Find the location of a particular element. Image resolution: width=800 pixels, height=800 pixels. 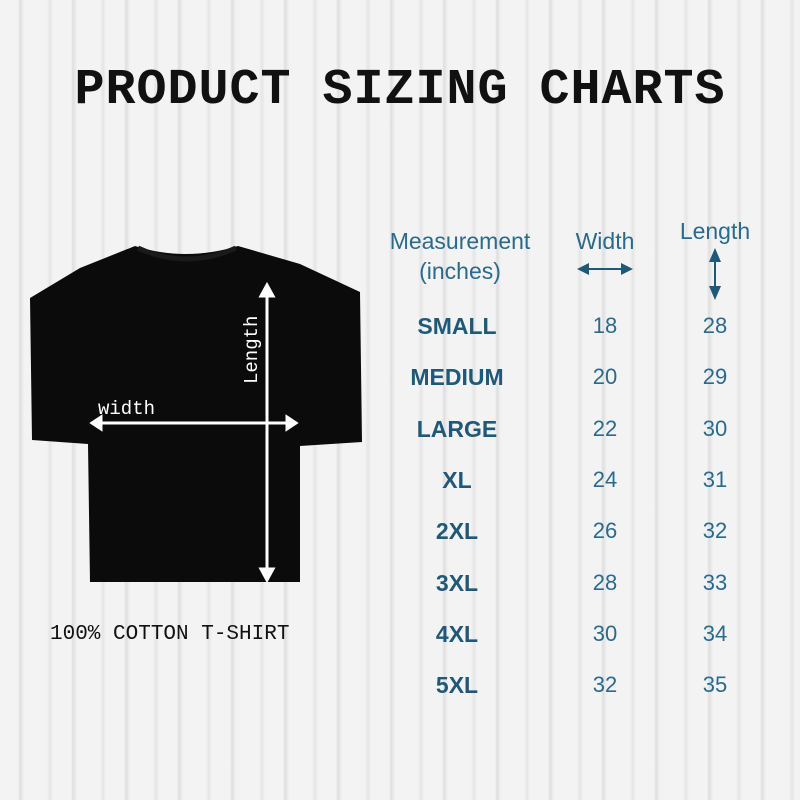

width-label: width is located at coordinates (126, 409).